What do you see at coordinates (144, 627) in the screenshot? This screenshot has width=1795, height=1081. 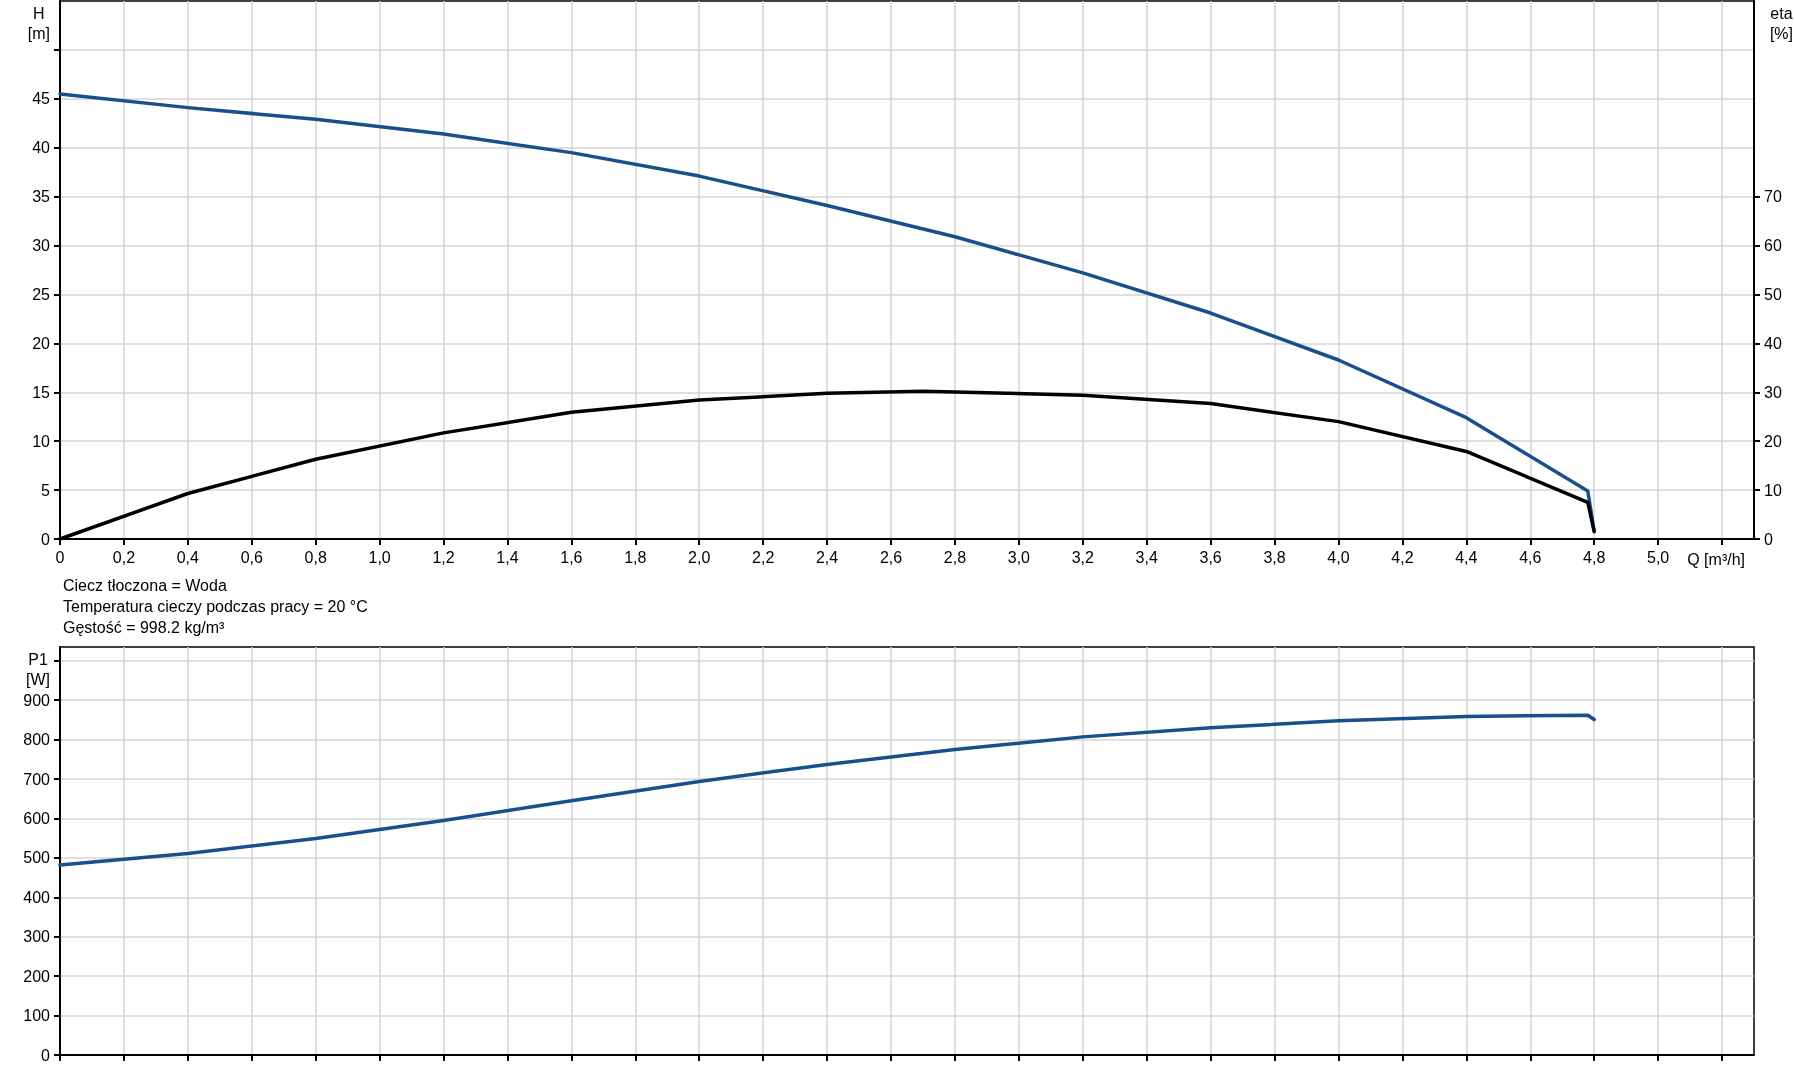 I see `text: Gęstość = 998.2 kg/m³` at bounding box center [144, 627].